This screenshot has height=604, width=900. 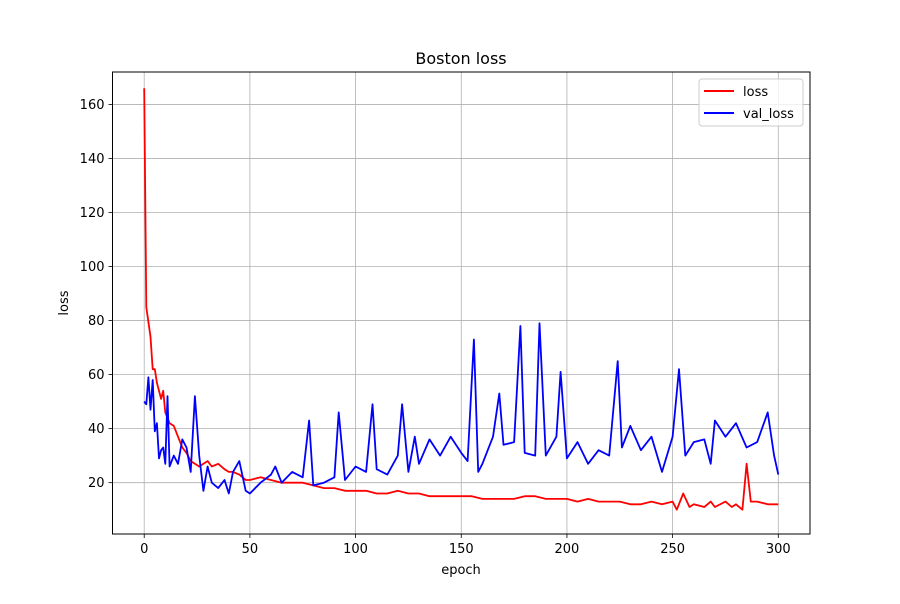 I want to click on x-axis-ticks: 0 50 100 150 200 250 300, so click(x=465, y=545).